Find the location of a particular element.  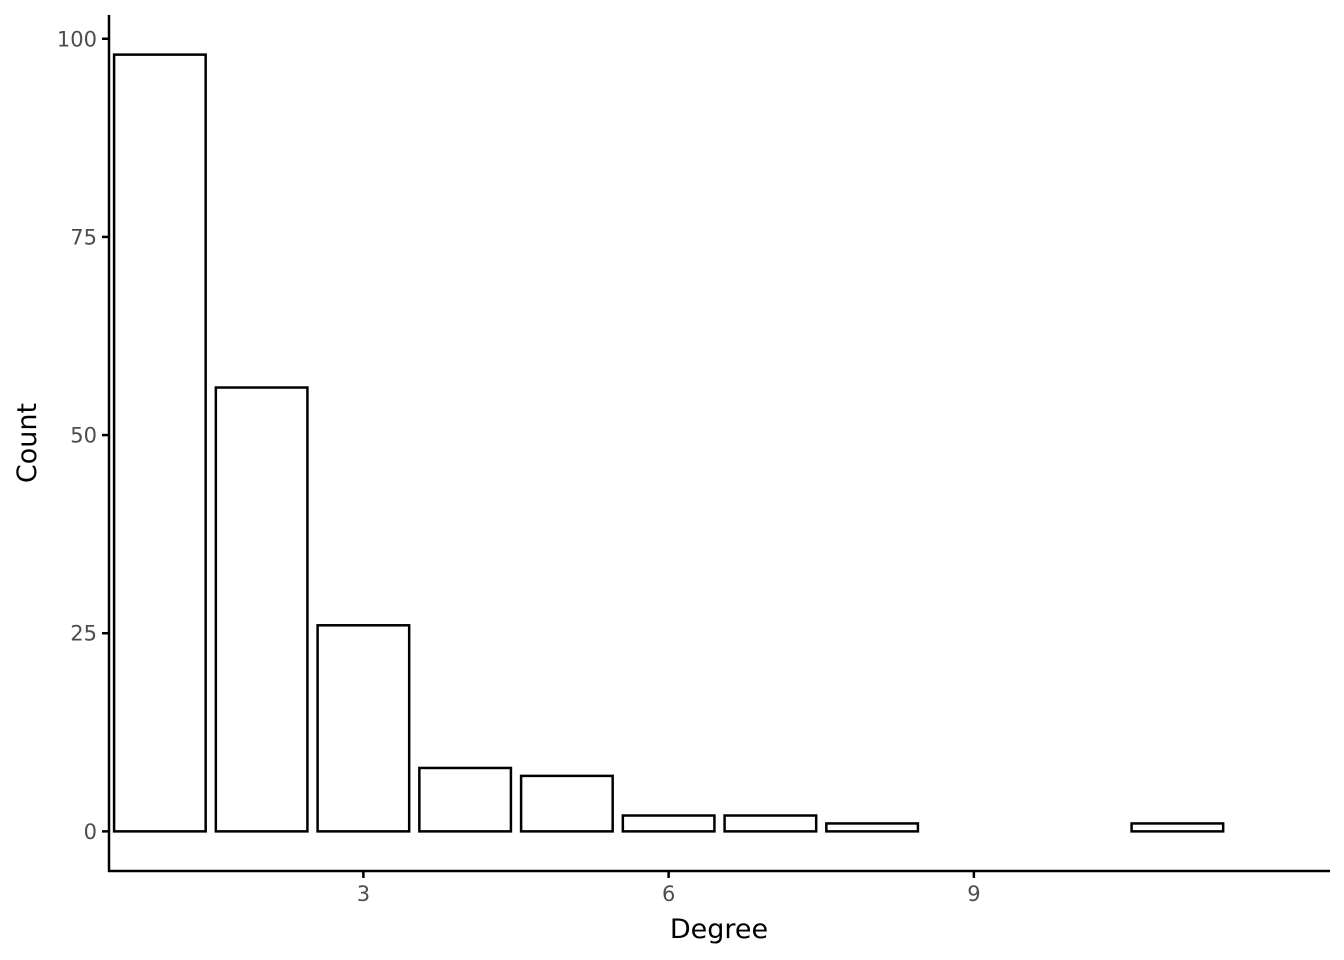

x-axis-title: Degree is located at coordinates (719, 929).